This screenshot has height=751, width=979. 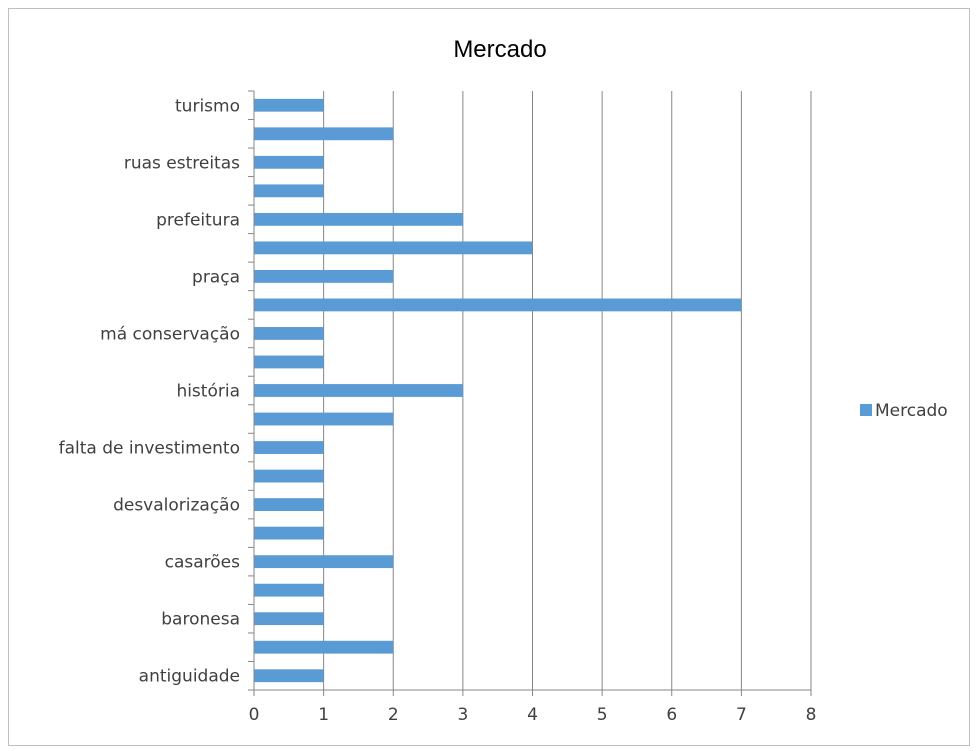 What do you see at coordinates (741, 715) in the screenshot?
I see `x-tick-label: 7` at bounding box center [741, 715].